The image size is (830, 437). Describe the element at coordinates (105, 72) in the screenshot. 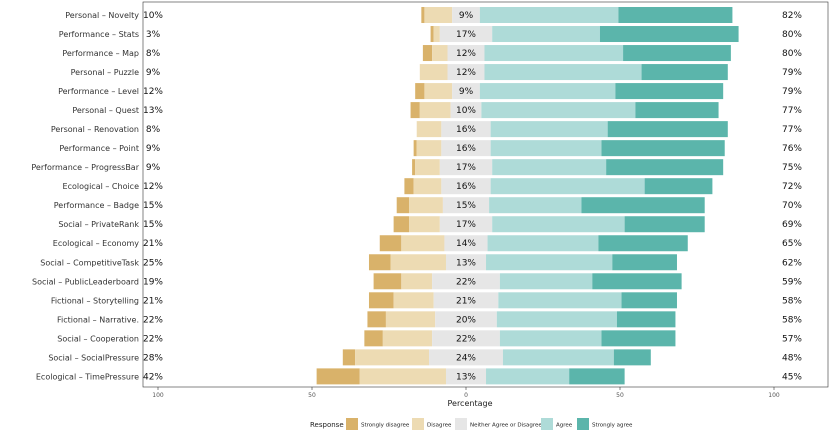

I see `item-label: Personal – Puzzle` at that location.